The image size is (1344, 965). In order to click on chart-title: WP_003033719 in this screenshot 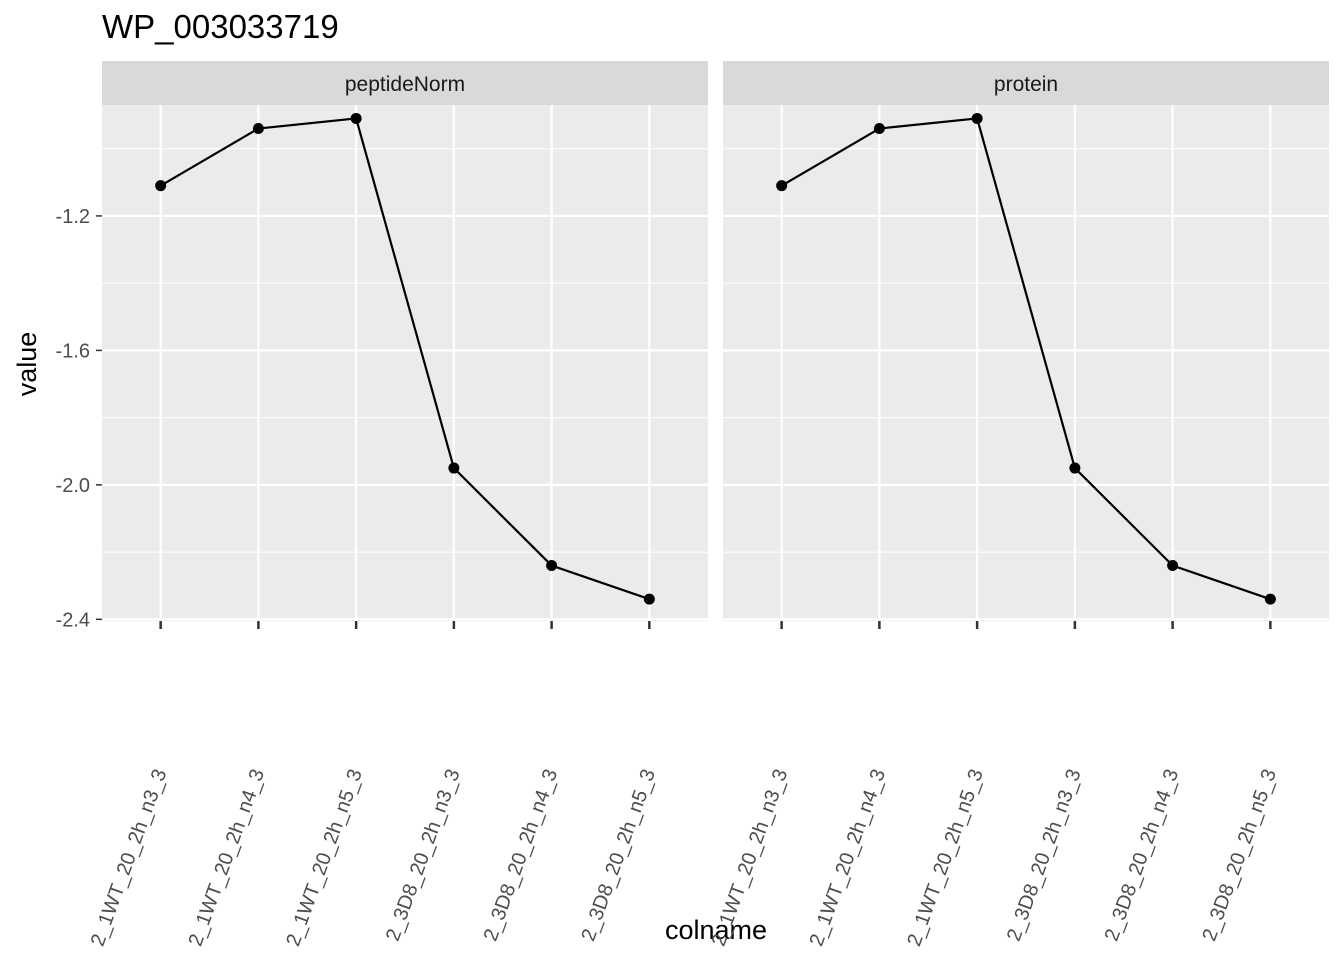, I will do `click(220, 26)`.